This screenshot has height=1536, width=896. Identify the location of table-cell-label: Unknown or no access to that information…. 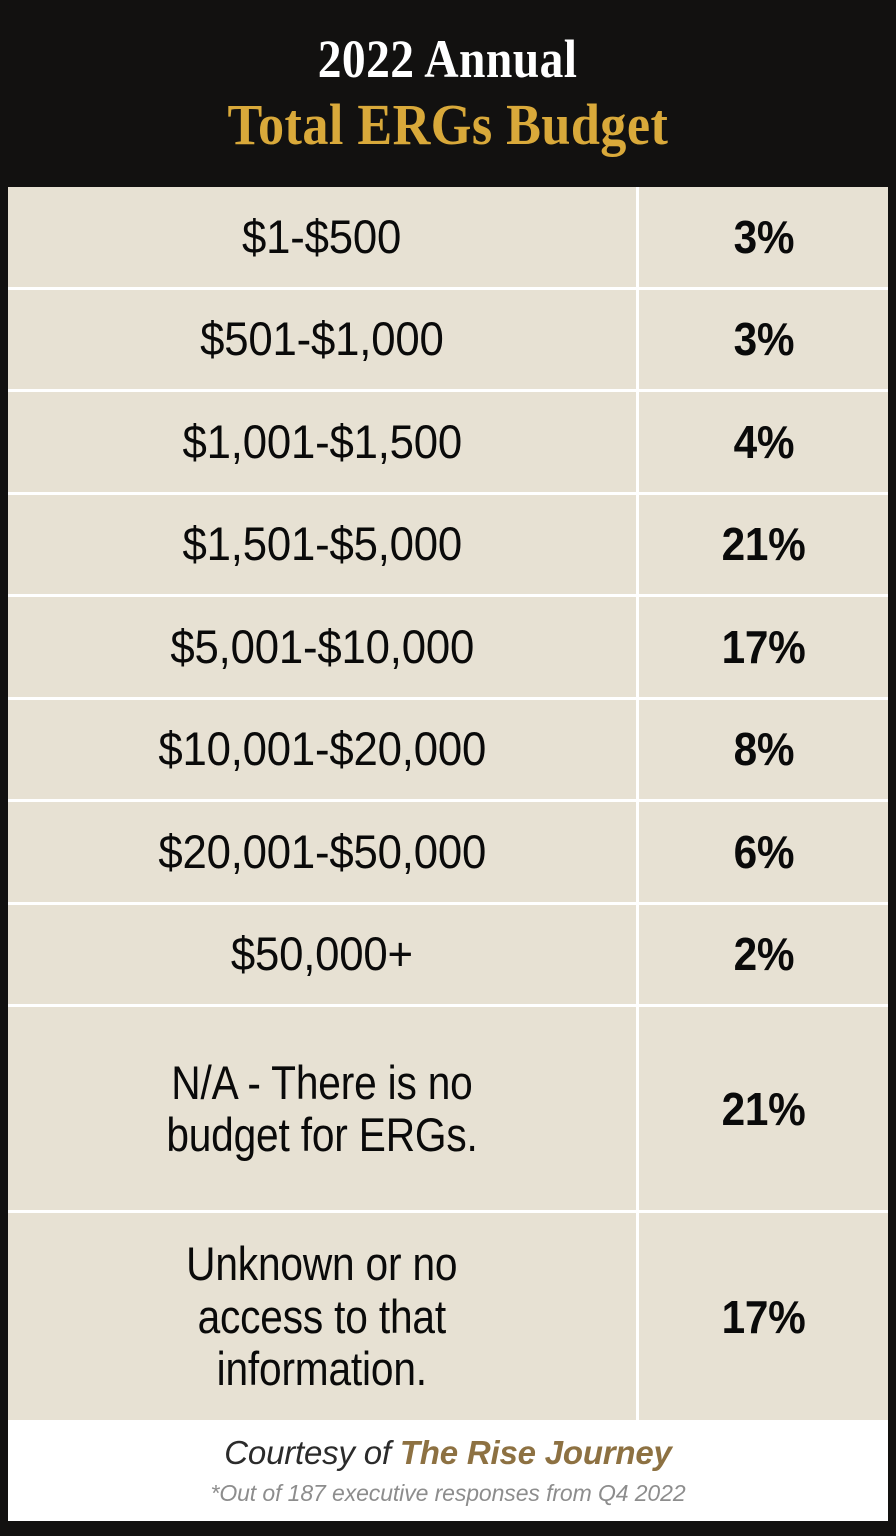
(323, 1317).